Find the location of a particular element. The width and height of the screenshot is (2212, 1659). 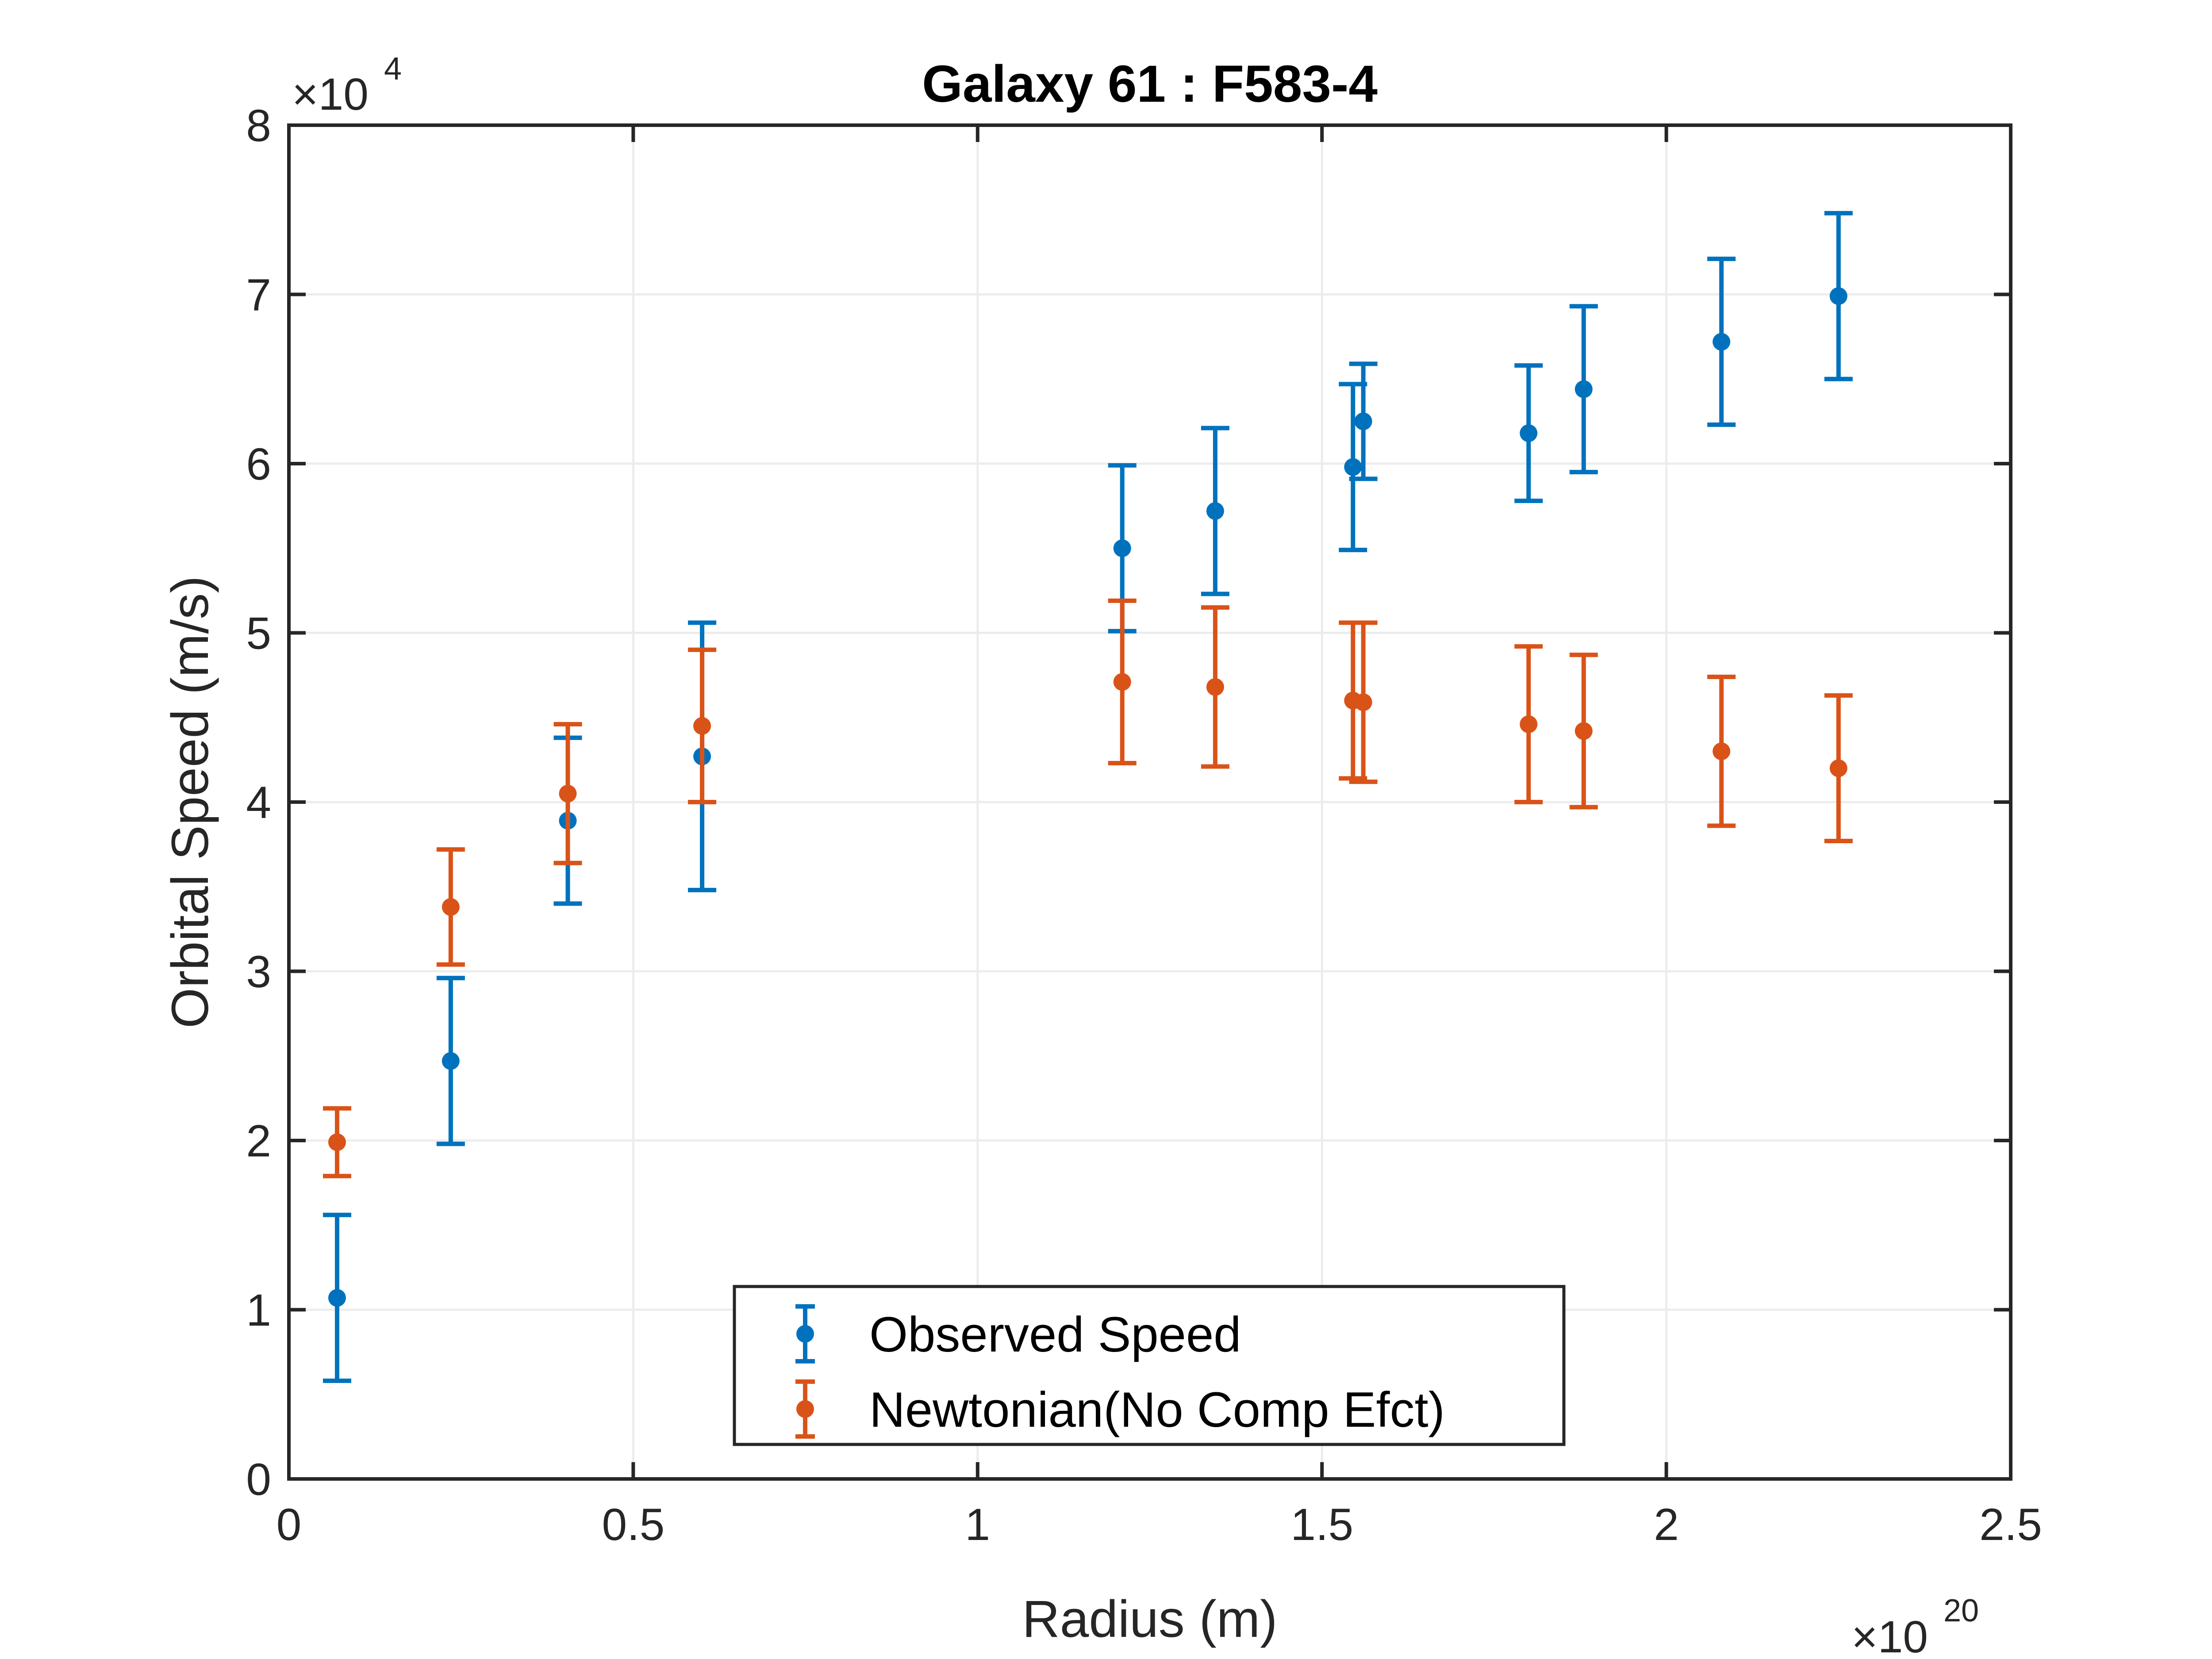

y-tick-label: 1 is located at coordinates (258, 1311).